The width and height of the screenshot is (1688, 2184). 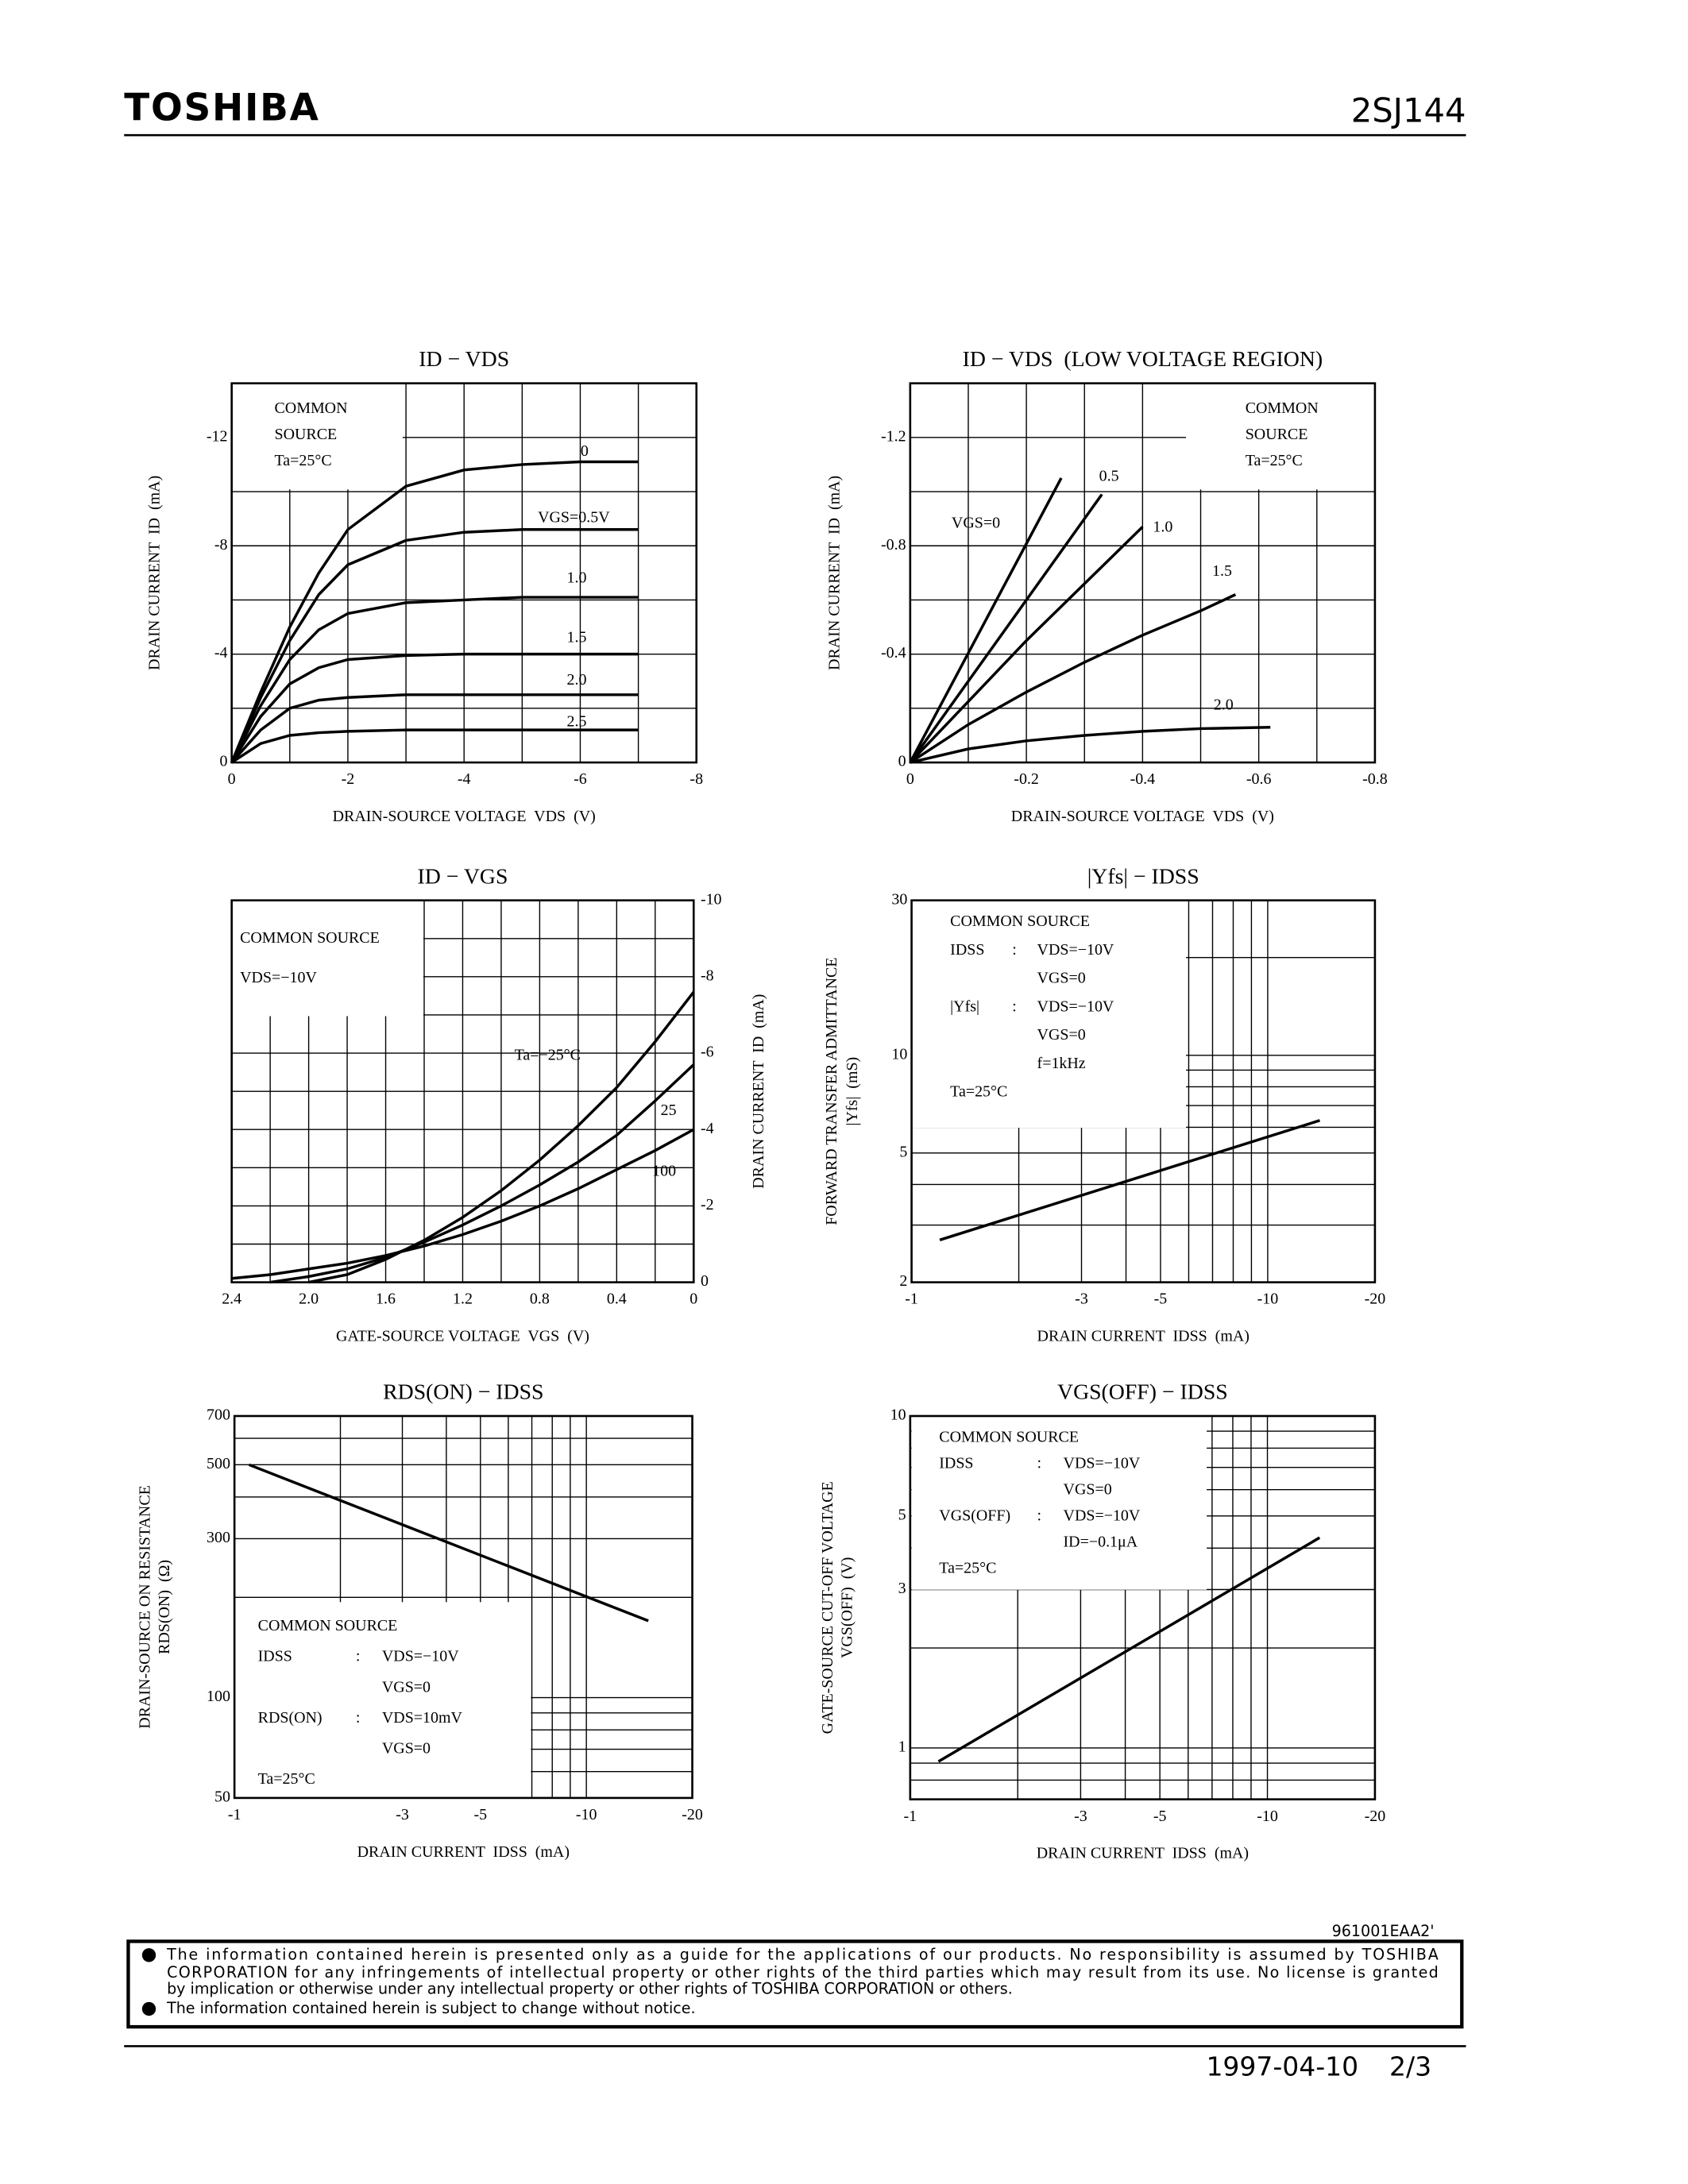 I want to click on series-label: VGS=0, so click(x=976, y=522).